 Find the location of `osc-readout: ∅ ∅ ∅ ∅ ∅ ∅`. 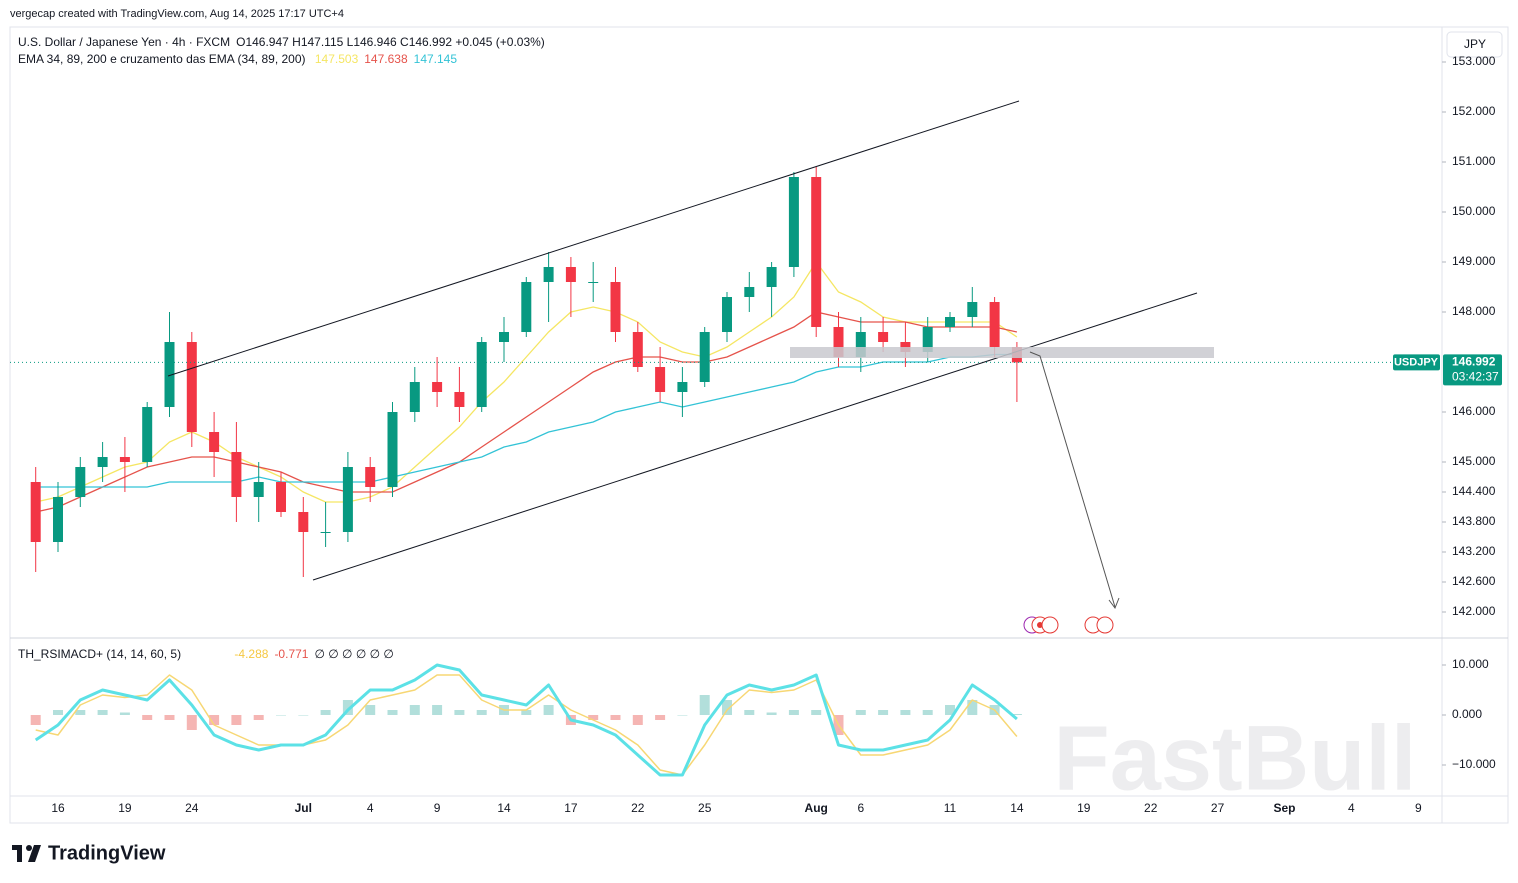

osc-readout: ∅ ∅ ∅ ∅ ∅ ∅ is located at coordinates (354, 654).